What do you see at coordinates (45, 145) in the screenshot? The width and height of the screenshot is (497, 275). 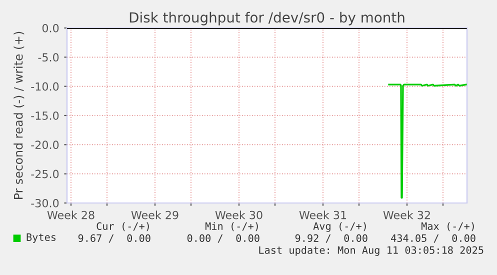 I see `y-tick-label: -20.0` at bounding box center [45, 145].